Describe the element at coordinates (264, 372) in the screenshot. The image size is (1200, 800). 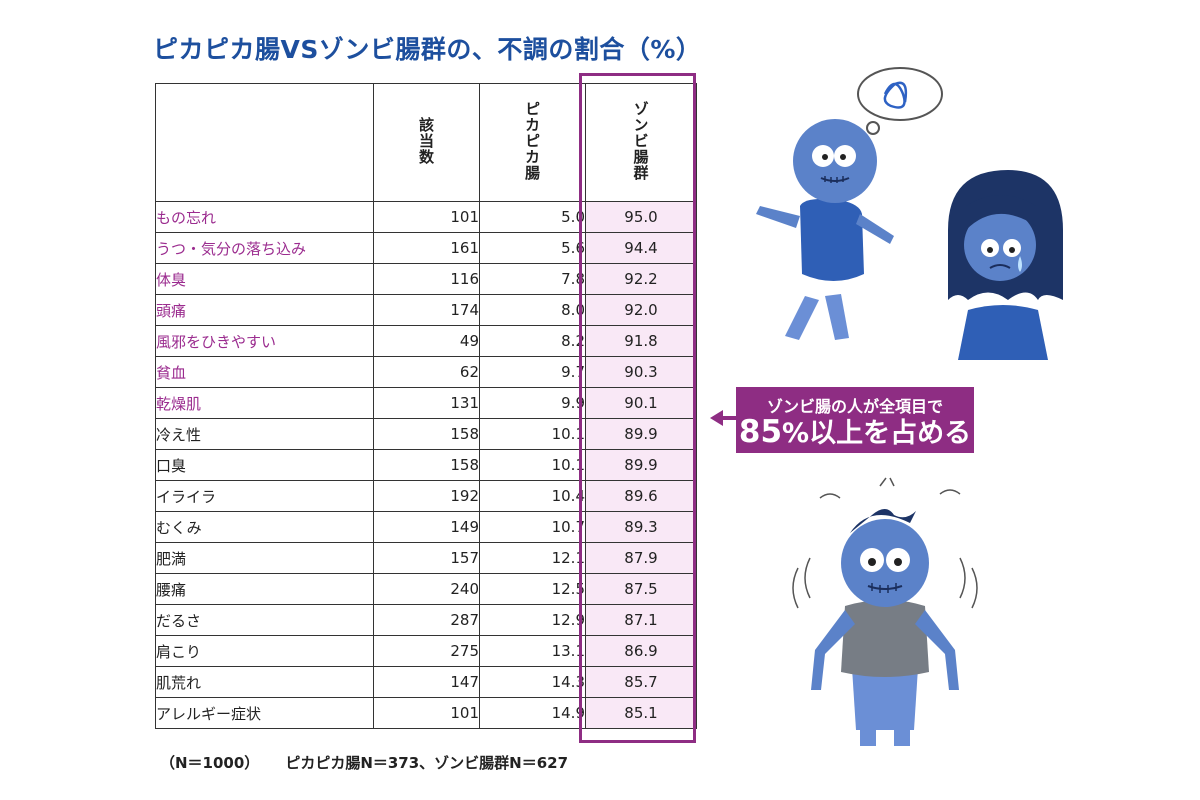
I see `symptom-cell: 貧血` at that location.